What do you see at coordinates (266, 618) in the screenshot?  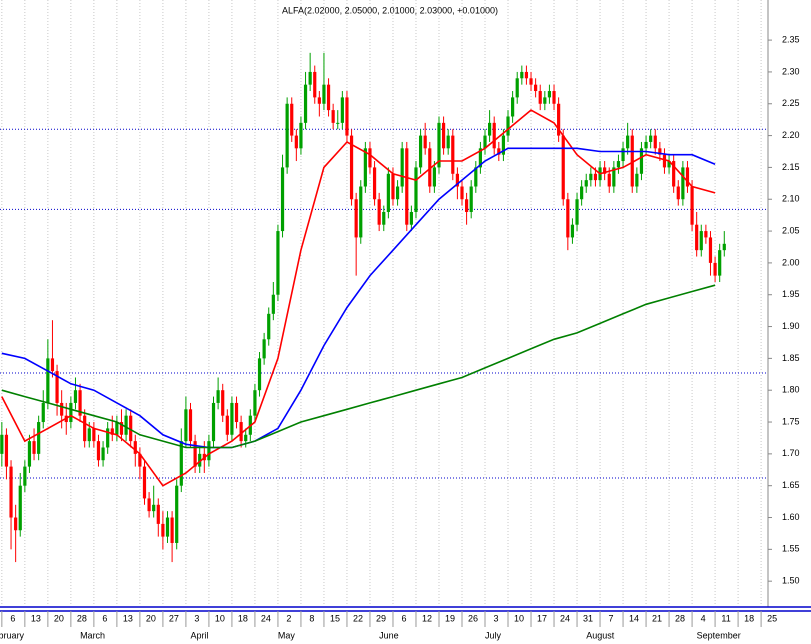 I see `x-tick-label: 24` at bounding box center [266, 618].